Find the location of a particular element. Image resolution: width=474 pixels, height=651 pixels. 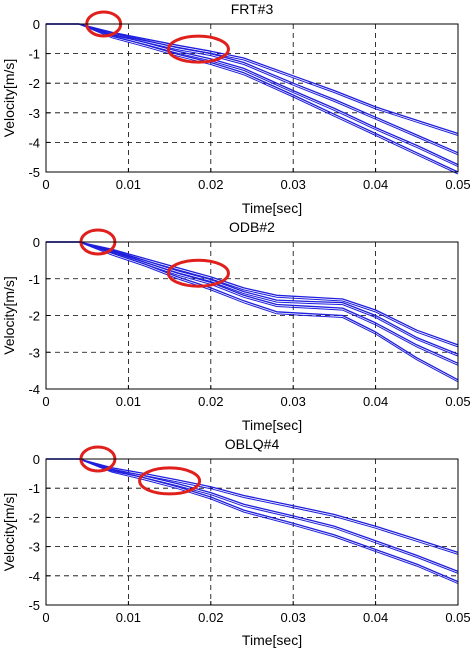

chart-title: OBLQ#4 is located at coordinates (252, 444).